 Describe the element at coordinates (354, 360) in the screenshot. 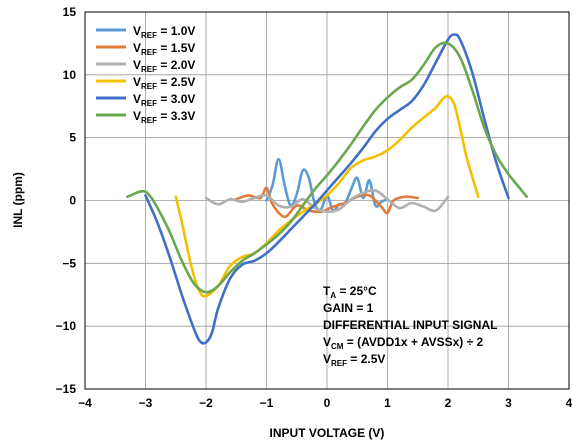

I see `annotation-line: VREF = 2.5V` at that location.